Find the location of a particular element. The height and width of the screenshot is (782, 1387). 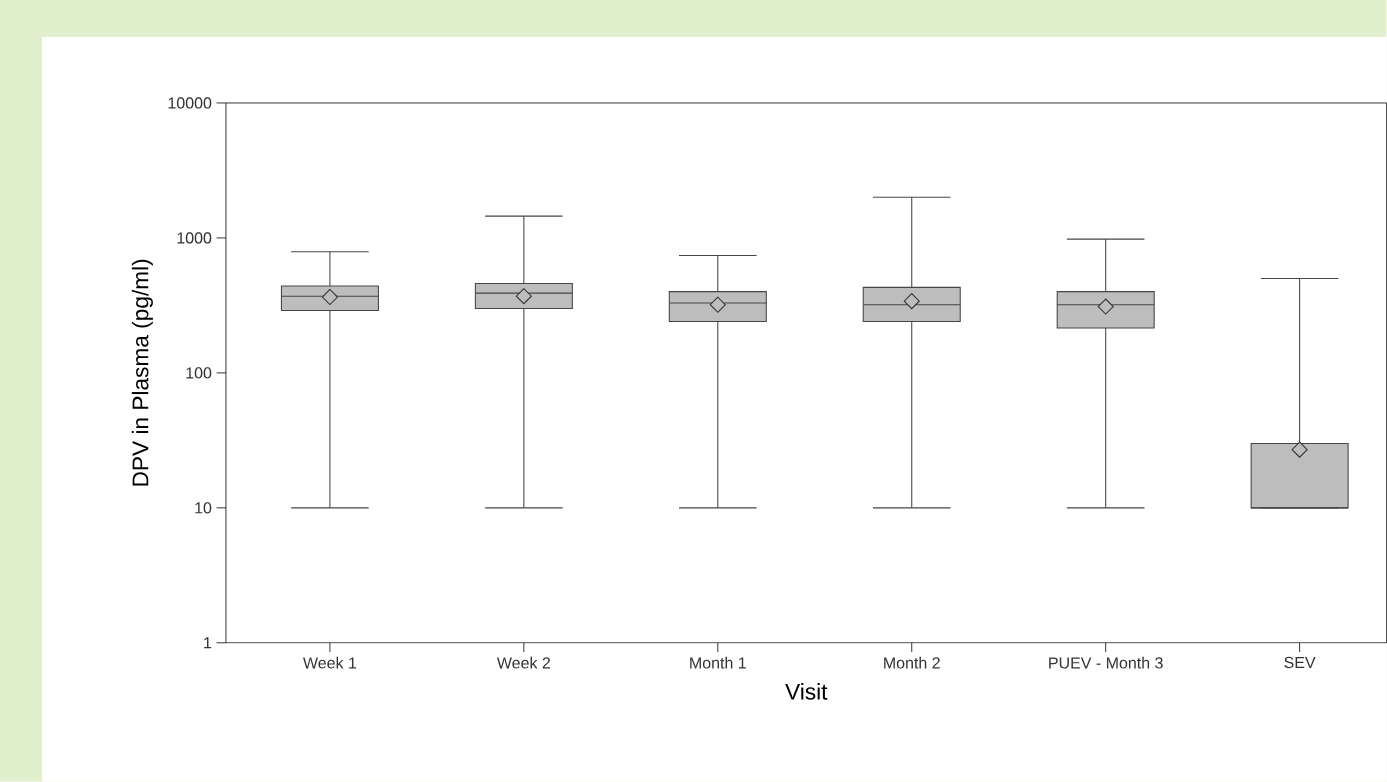

y-tick-label: 1 is located at coordinates (208, 643).